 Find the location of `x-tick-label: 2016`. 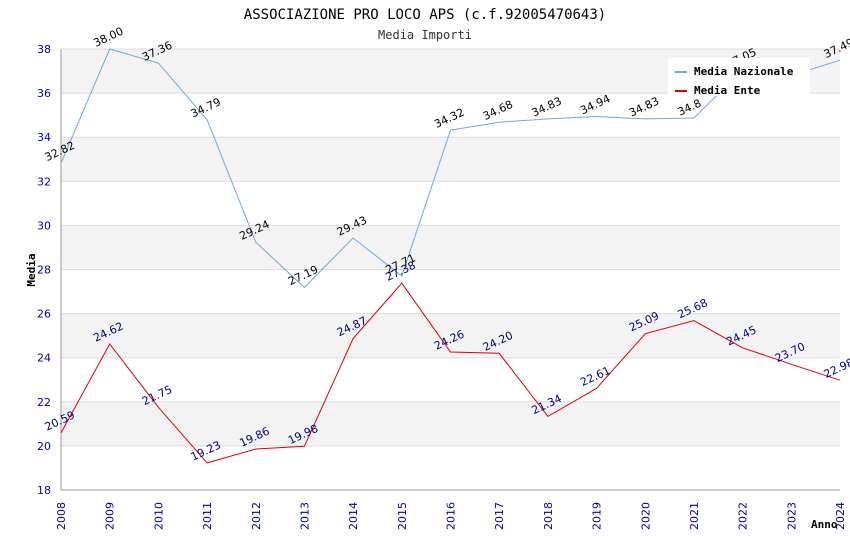

x-tick-label: 2016 is located at coordinates (451, 516).